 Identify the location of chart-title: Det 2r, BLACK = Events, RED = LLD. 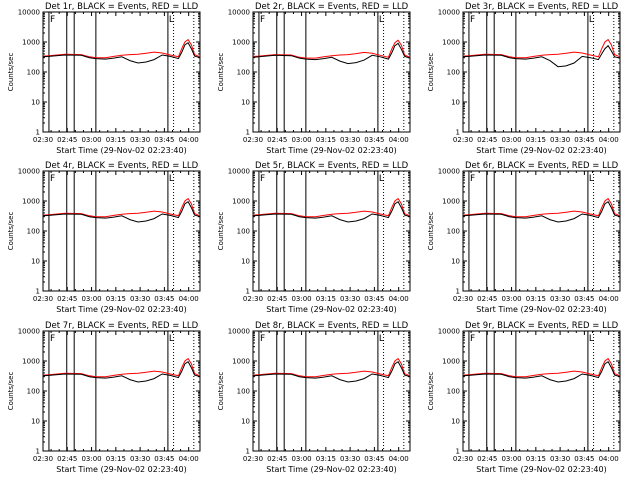
(332, 7).